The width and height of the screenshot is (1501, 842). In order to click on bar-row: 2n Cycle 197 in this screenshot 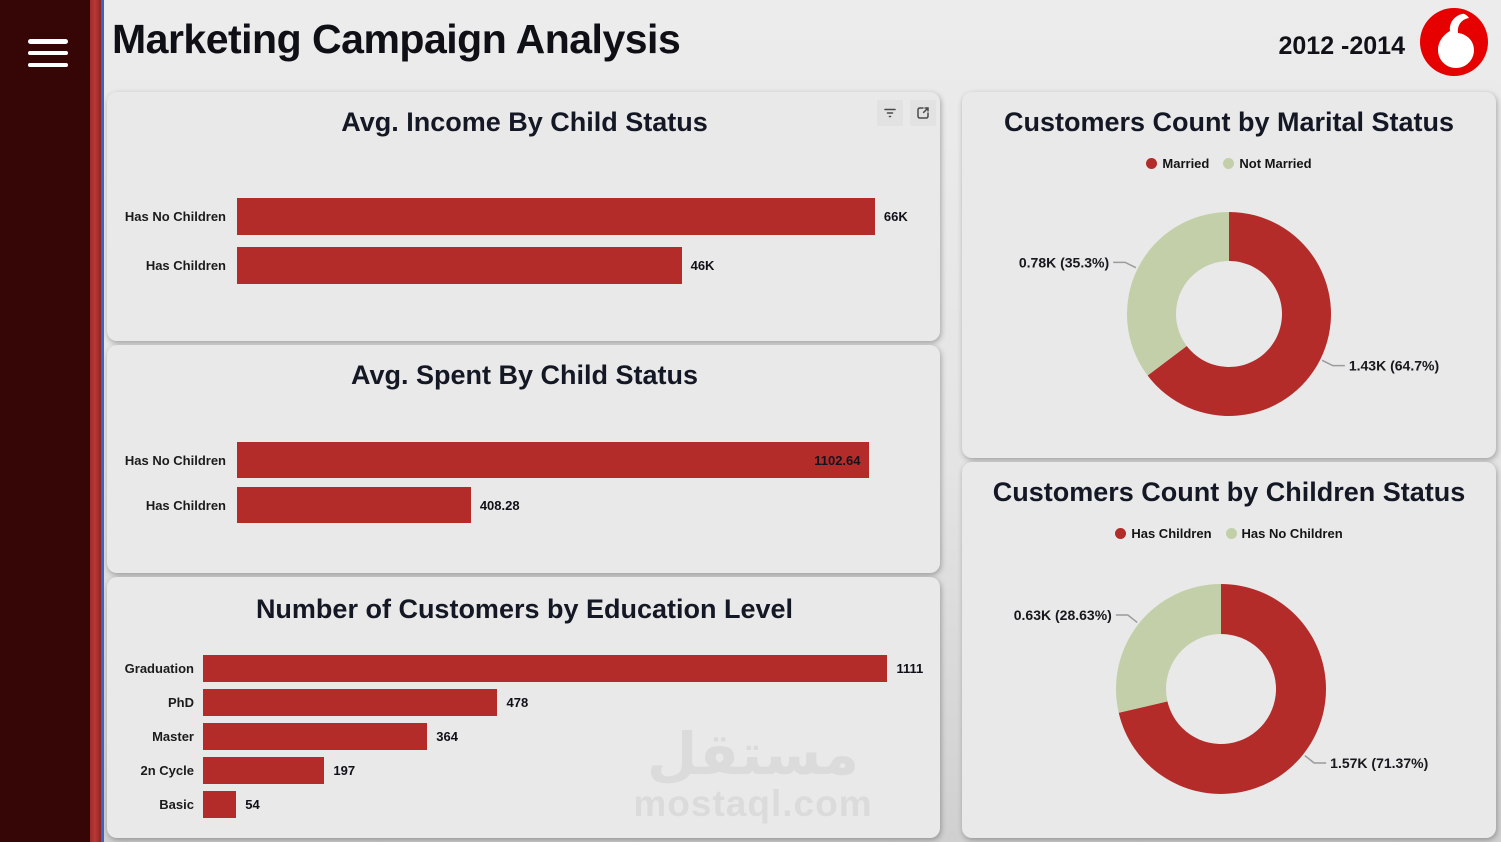, I will do `click(524, 770)`.